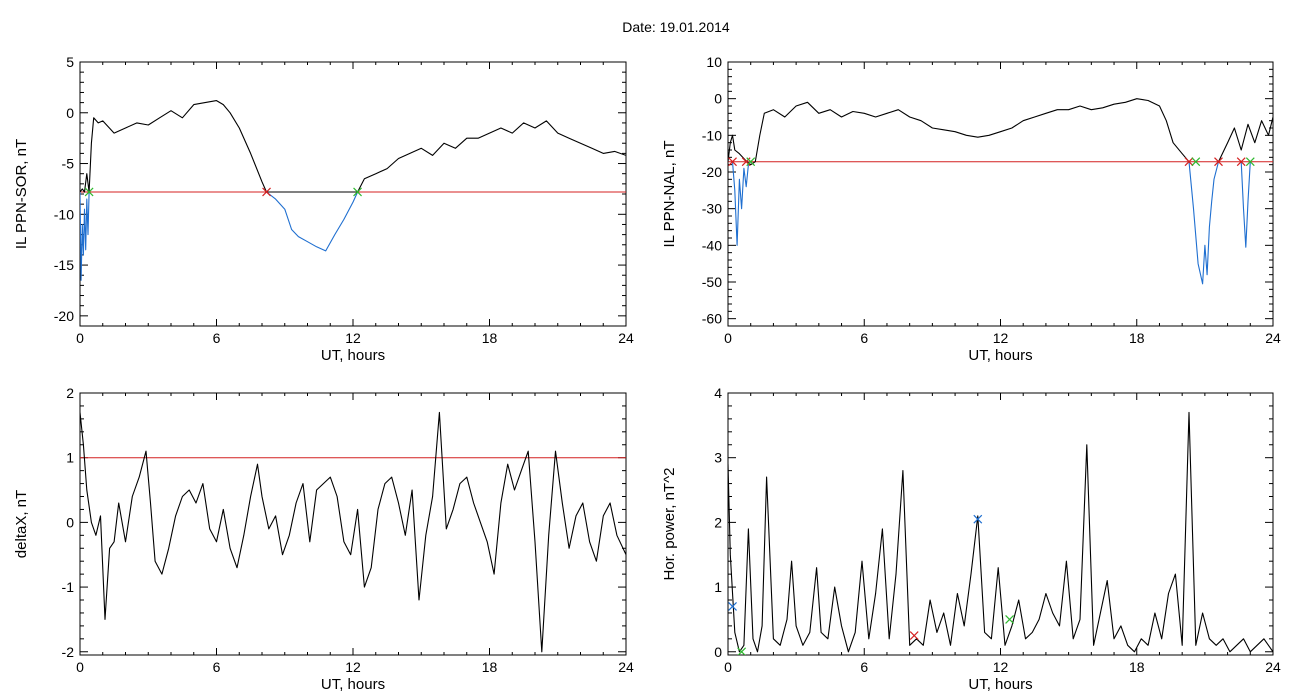  I want to click on y-tick-label: -30, so click(712, 209).